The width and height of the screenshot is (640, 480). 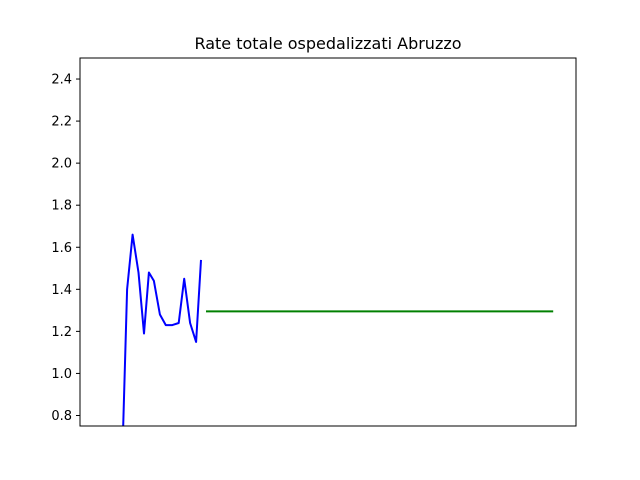 I want to click on chart-title: Rate totale ospedalizzati Abruzzo, so click(x=327, y=43).